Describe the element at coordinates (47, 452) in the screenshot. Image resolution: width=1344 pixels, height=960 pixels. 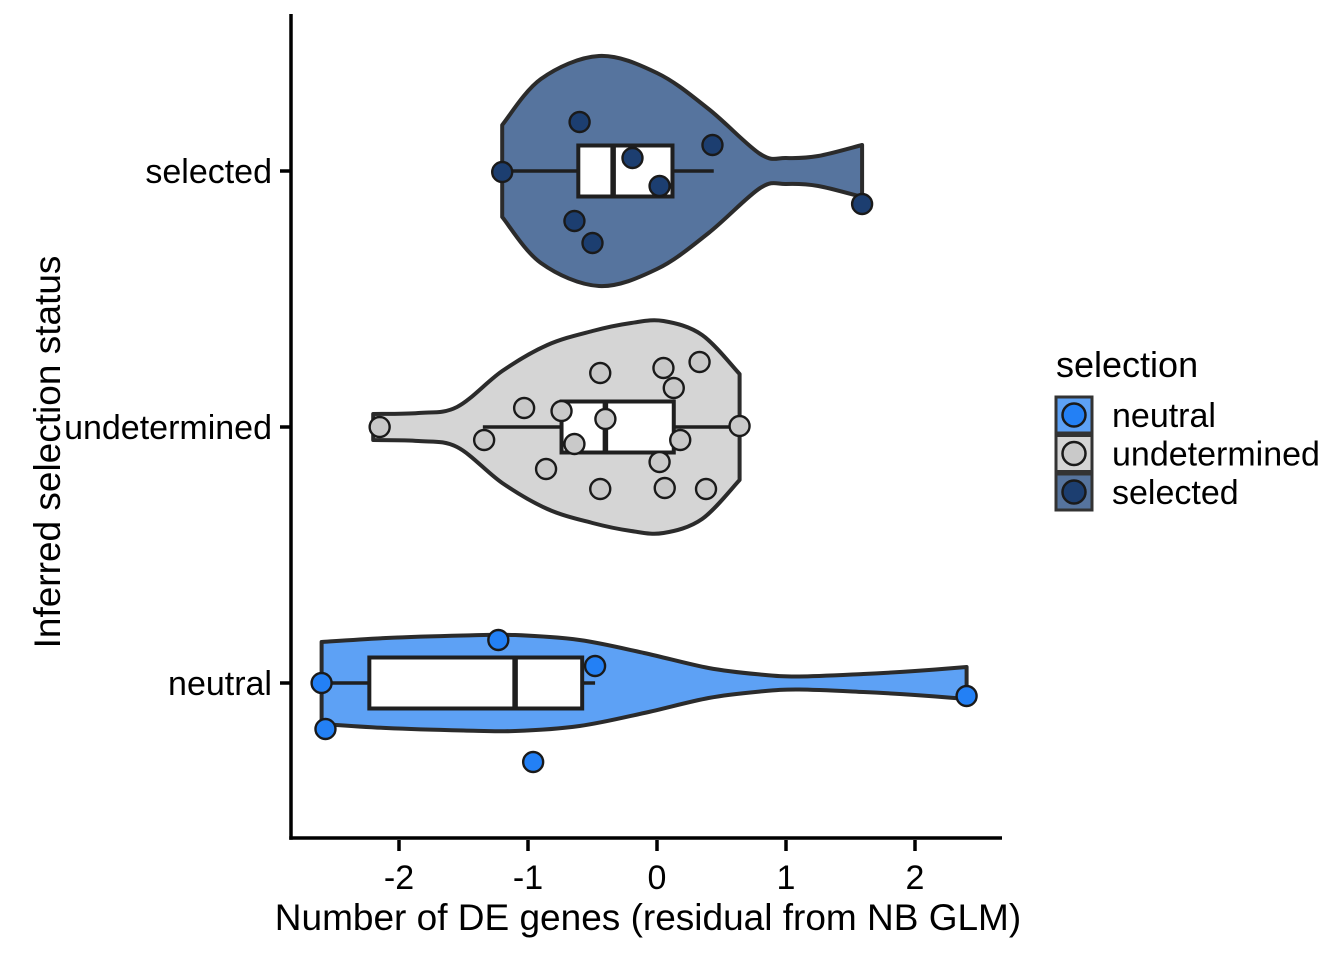
I see `y-axis-title: Inferred selection status` at that location.